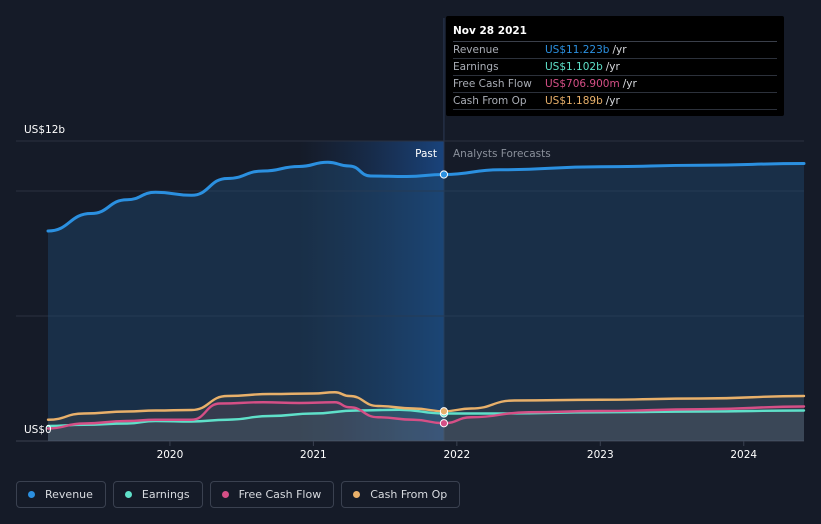 The width and height of the screenshot is (821, 524). Describe the element at coordinates (502, 154) in the screenshot. I see `forecast-label: Analysts Forecasts` at that location.